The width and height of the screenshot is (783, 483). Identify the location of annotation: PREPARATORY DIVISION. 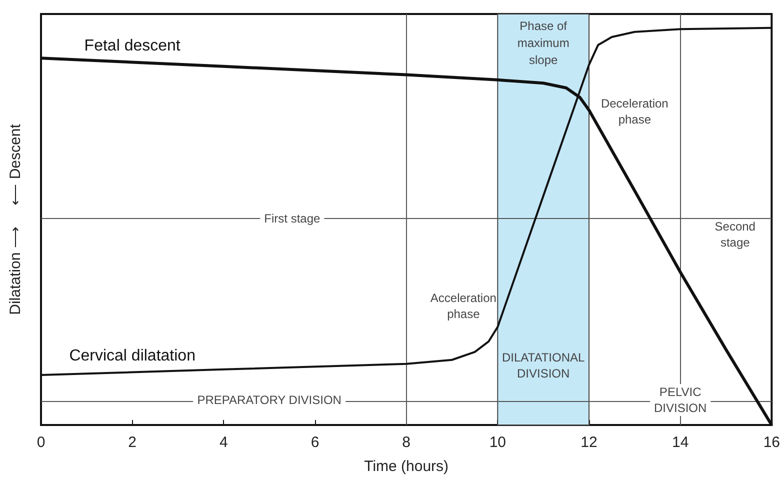
(269, 399).